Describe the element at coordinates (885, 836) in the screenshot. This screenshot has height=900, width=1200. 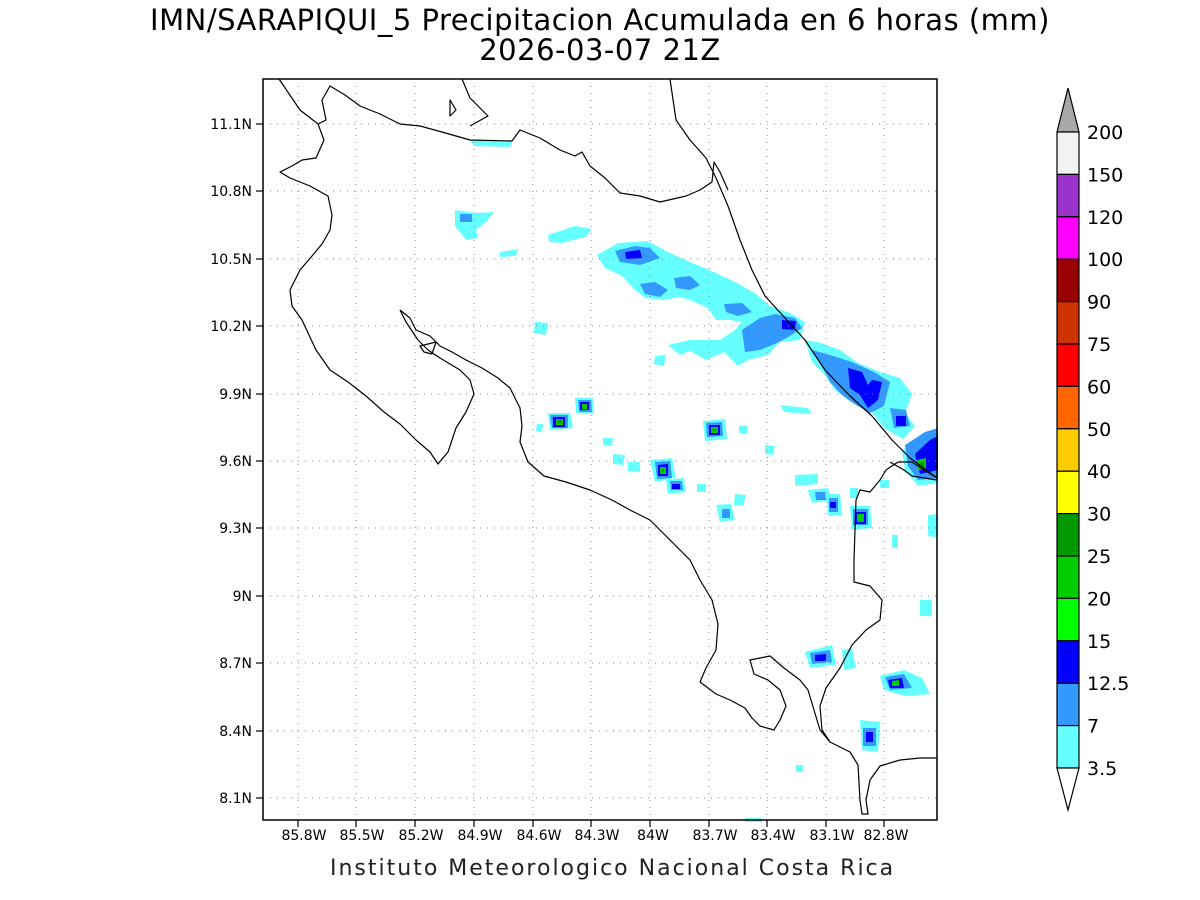
I see `lon-tick-label: 82.8W` at that location.